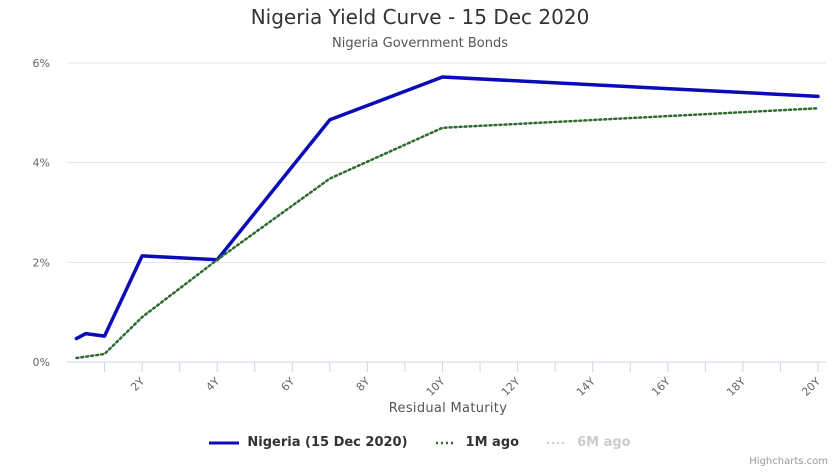  What do you see at coordinates (41, 213) in the screenshot?
I see `y-axis-labels: 0% 2% 4% 6%` at bounding box center [41, 213].